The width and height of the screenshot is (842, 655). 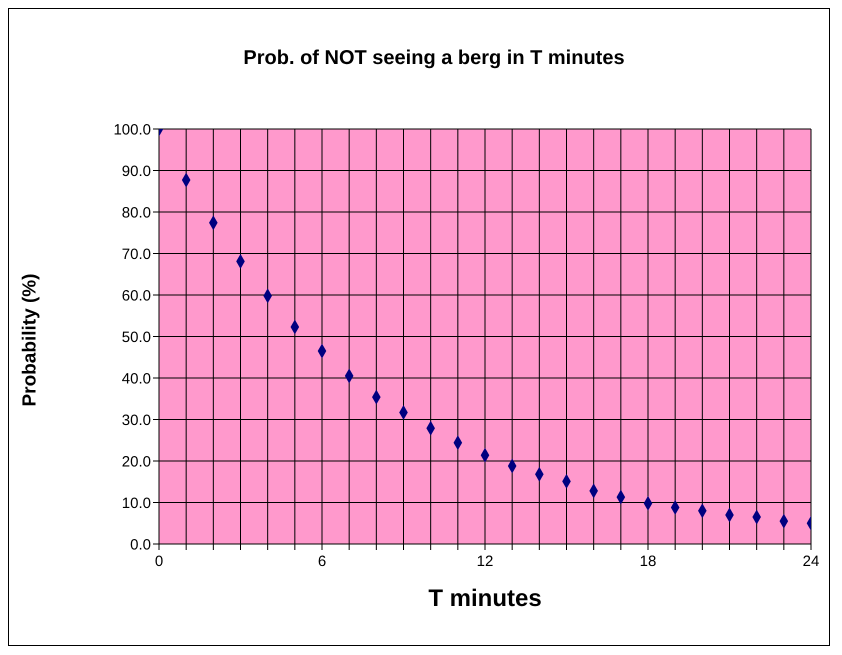 What do you see at coordinates (811, 561) in the screenshot?
I see `x-tick-label: 24` at bounding box center [811, 561].